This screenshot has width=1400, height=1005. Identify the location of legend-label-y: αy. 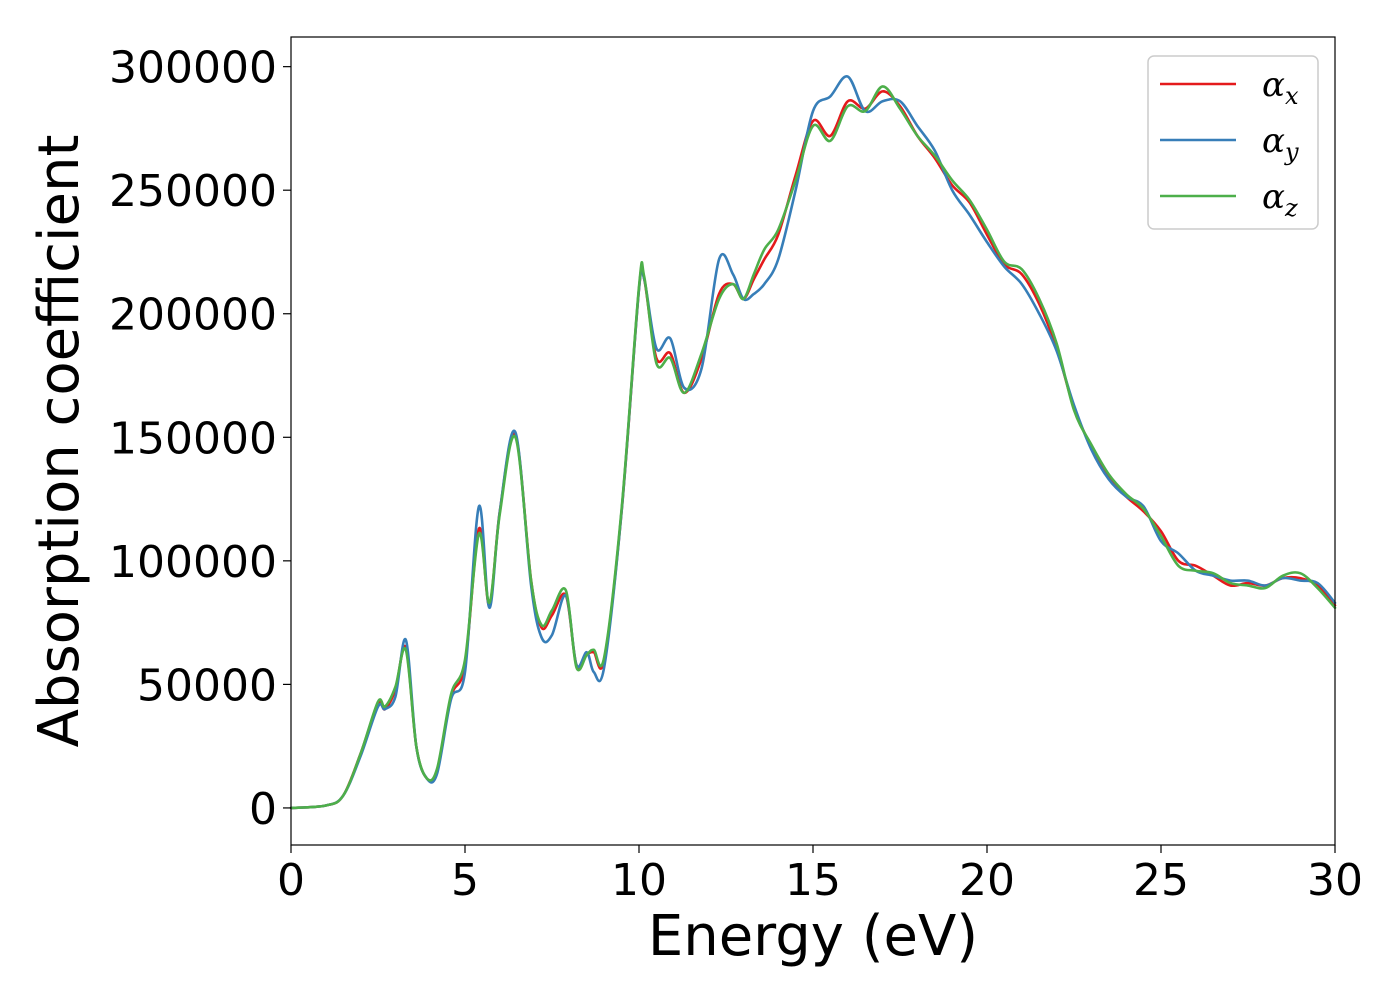
(1280, 143).